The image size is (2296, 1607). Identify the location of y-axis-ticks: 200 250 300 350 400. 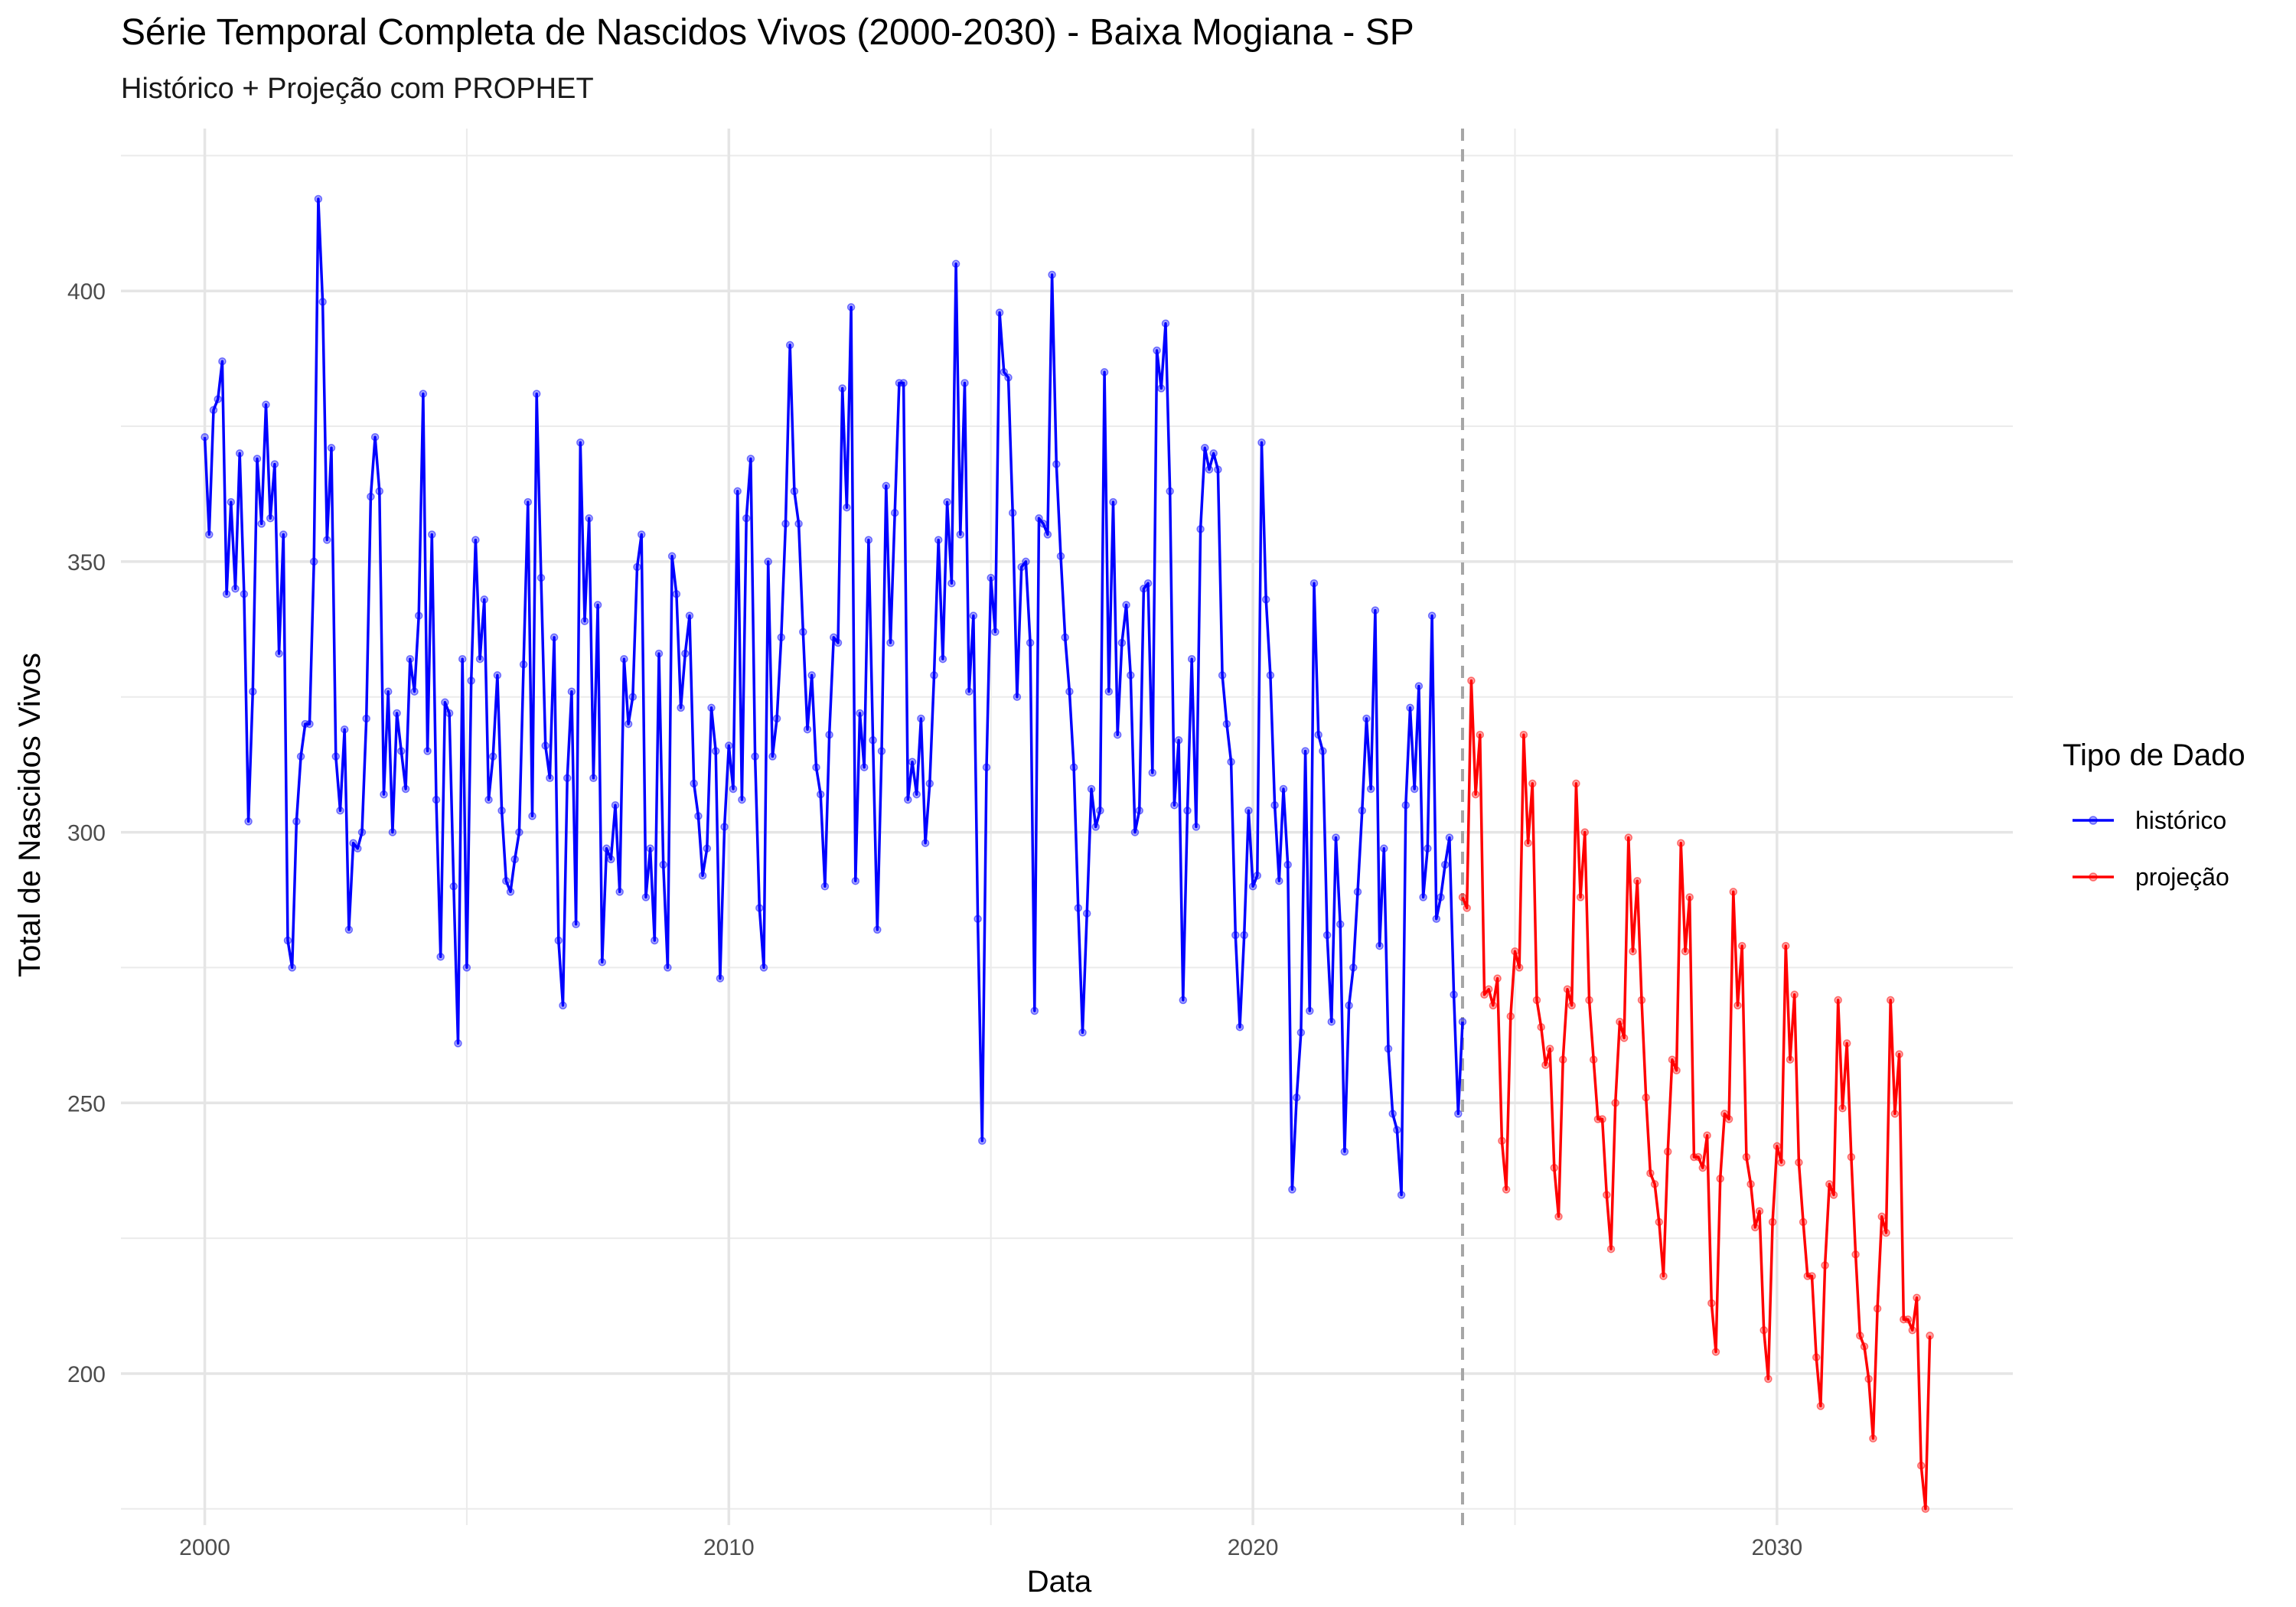
(86, 833).